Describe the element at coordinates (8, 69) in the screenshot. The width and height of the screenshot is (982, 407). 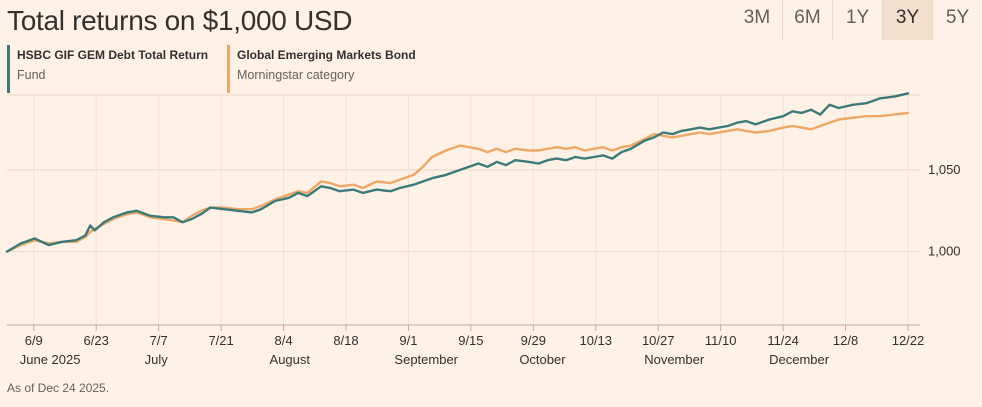
I see `legend-swatch-fund` at that location.